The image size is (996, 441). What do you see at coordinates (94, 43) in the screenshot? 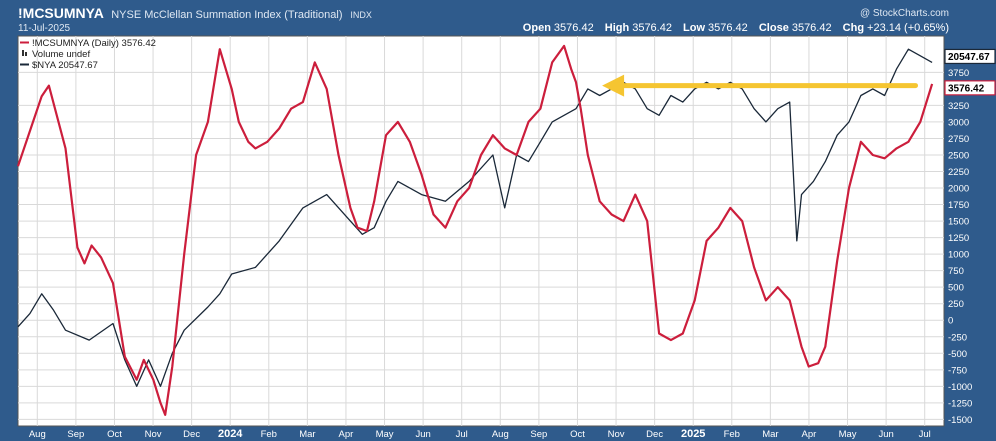
I see `legend-item-label: !MCSUMNYA (Daily) 3576.42` at bounding box center [94, 43].